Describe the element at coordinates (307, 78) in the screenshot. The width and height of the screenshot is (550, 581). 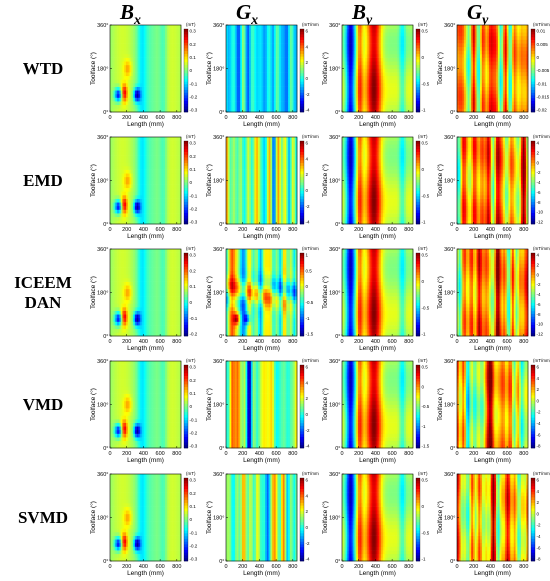
I see `colorbar-tick-label: 0` at that location.